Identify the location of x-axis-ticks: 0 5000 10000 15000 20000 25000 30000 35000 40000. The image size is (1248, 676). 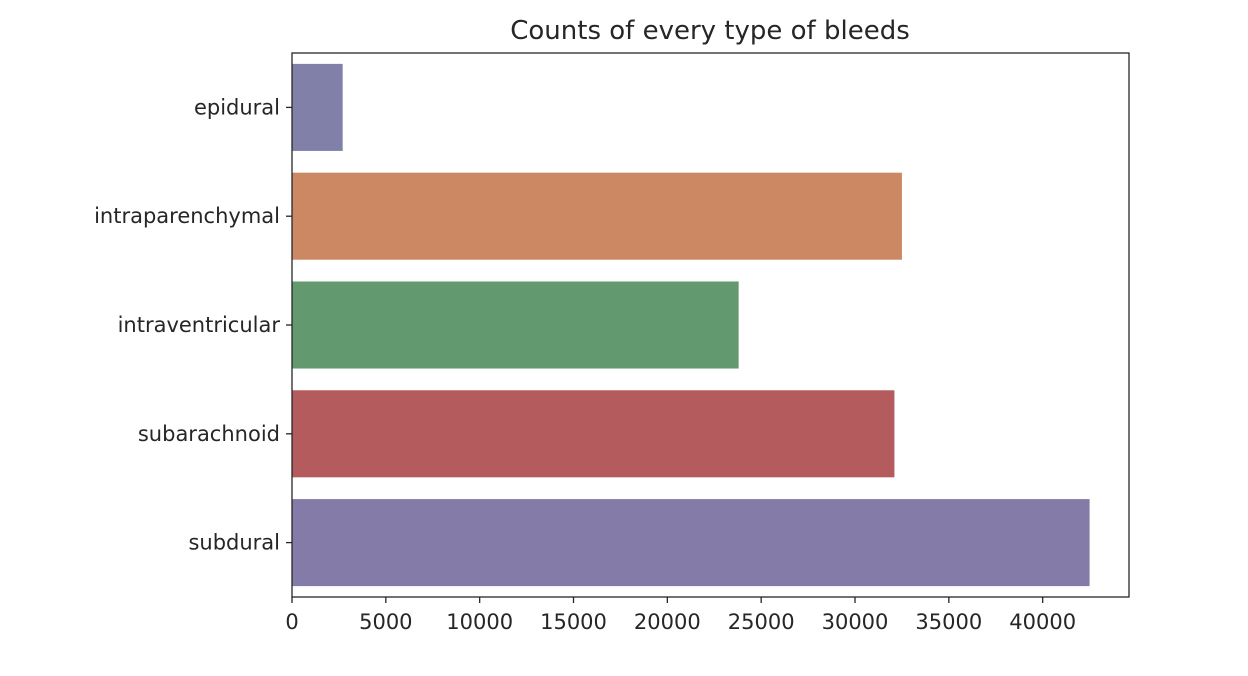
(680, 615).